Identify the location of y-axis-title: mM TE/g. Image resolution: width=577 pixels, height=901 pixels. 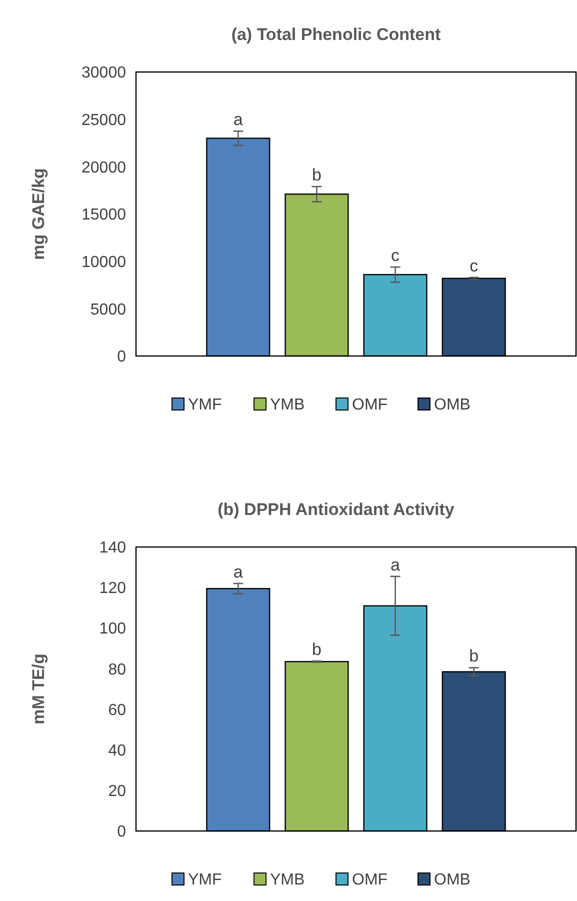
(38, 689).